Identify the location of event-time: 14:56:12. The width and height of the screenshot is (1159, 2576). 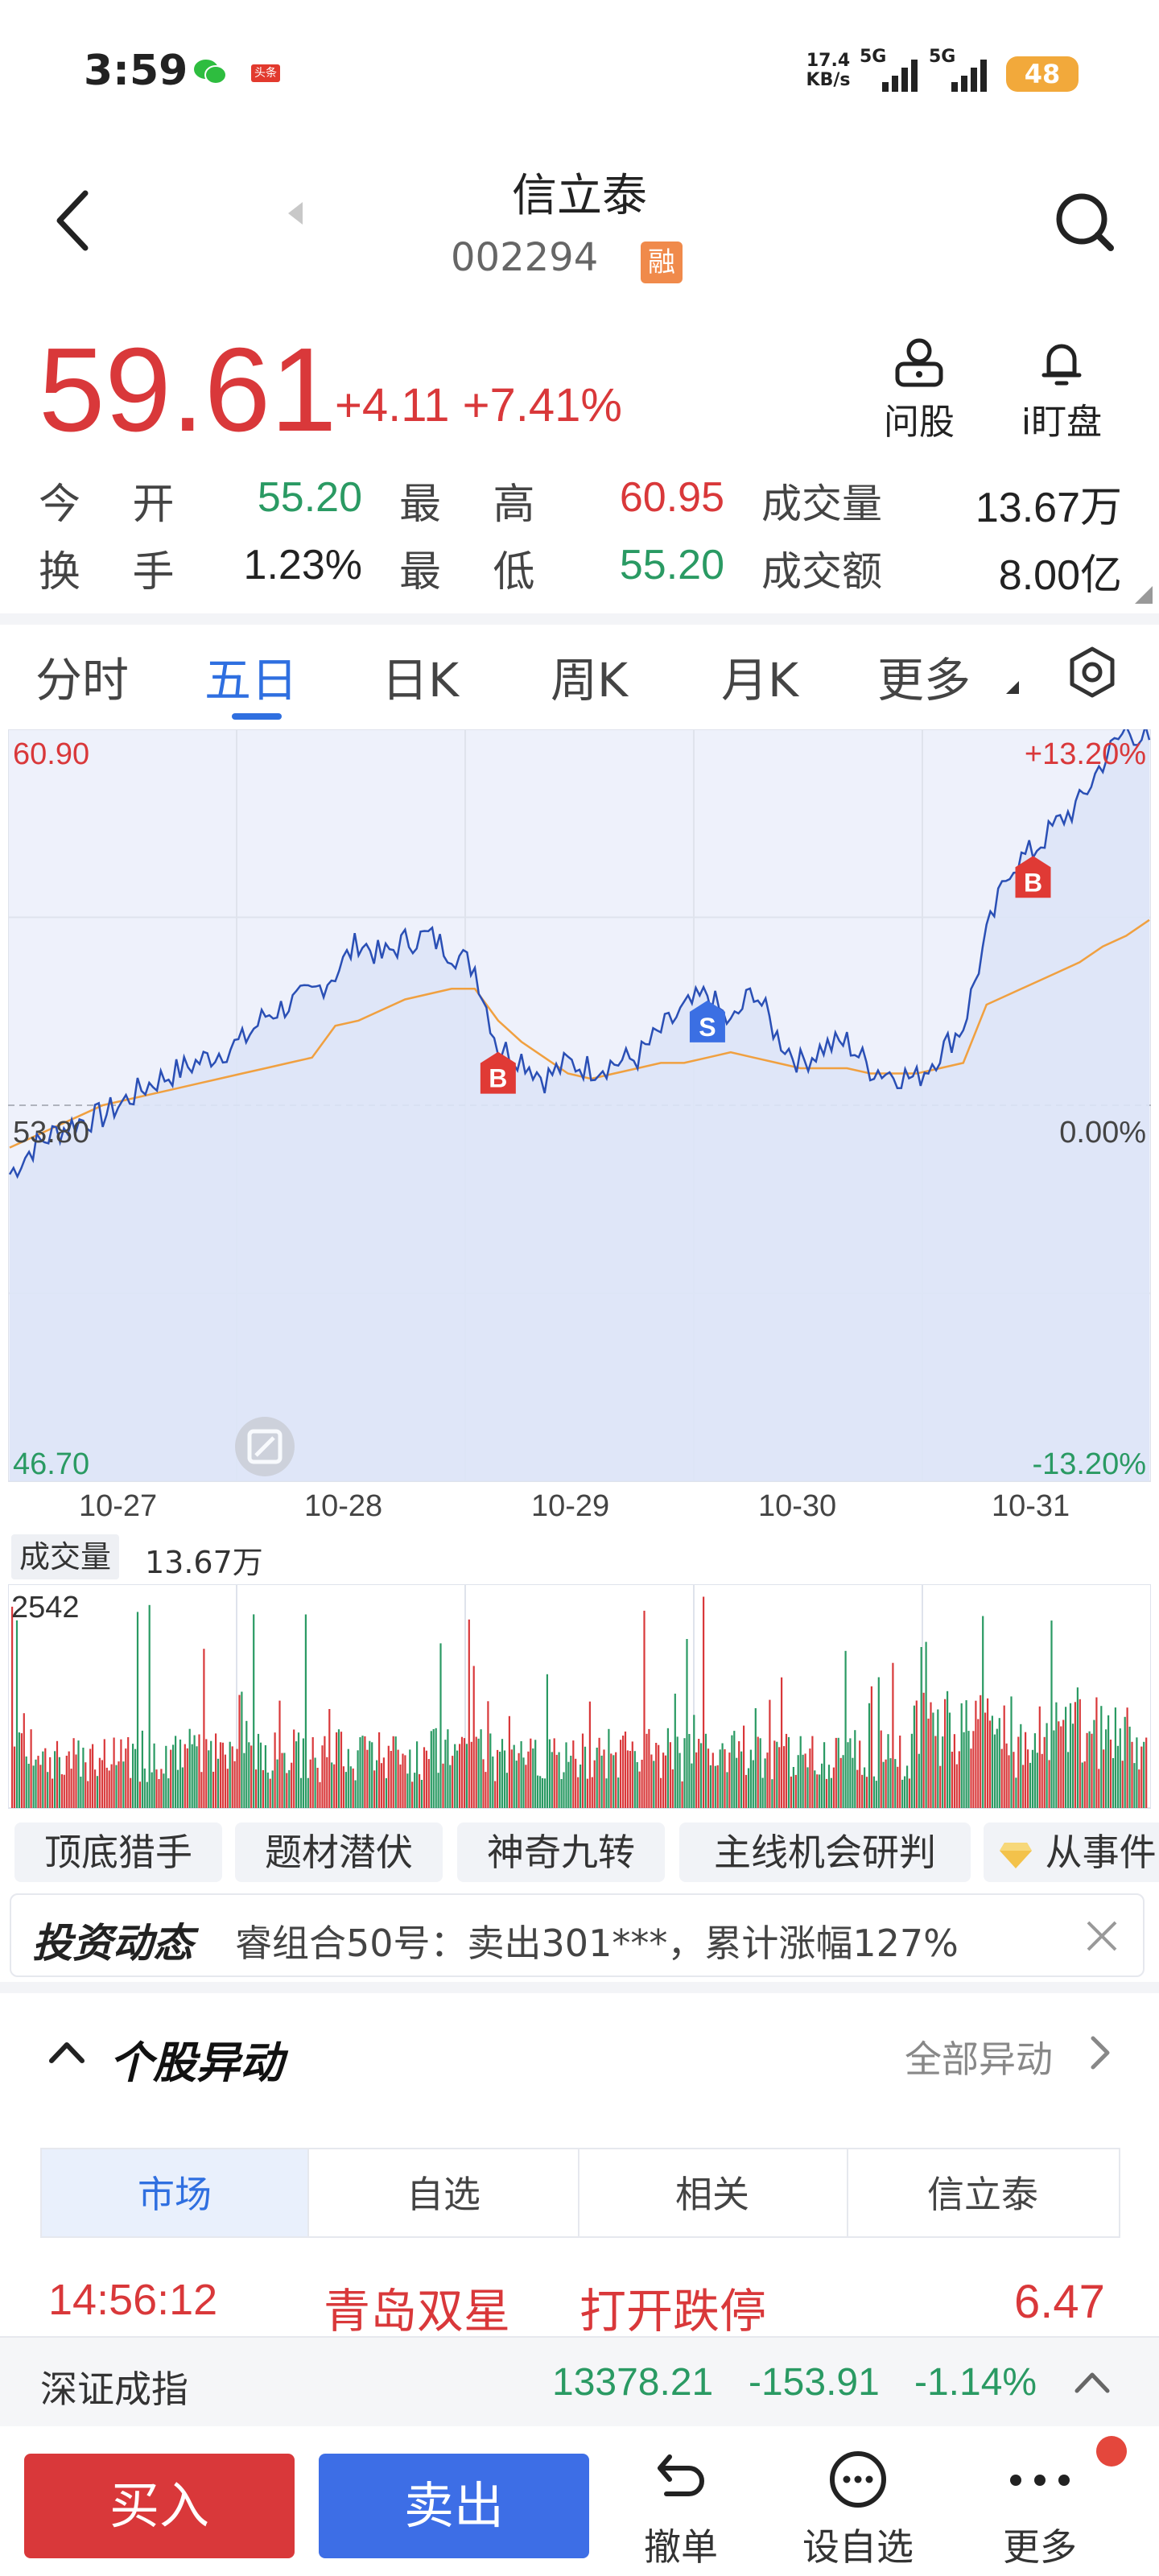
(133, 2300).